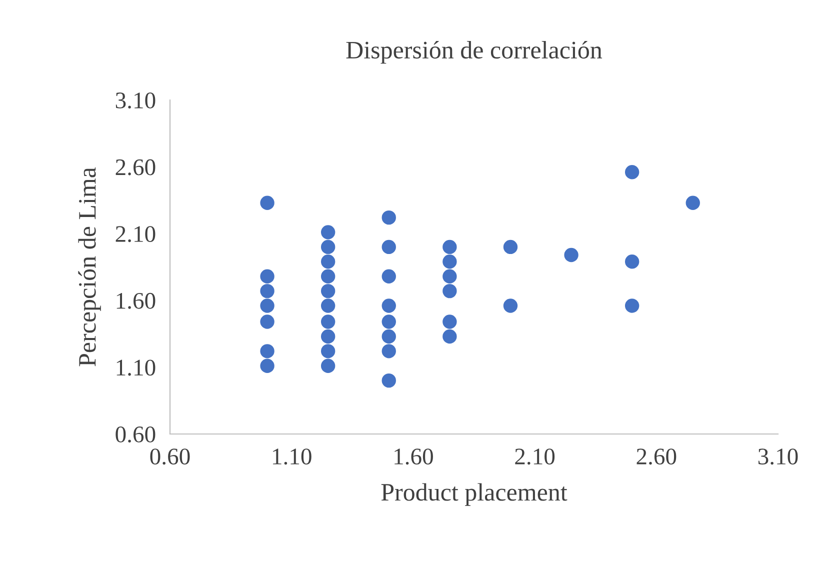  What do you see at coordinates (136, 100) in the screenshot?
I see `y-tick-label: 3.10` at bounding box center [136, 100].